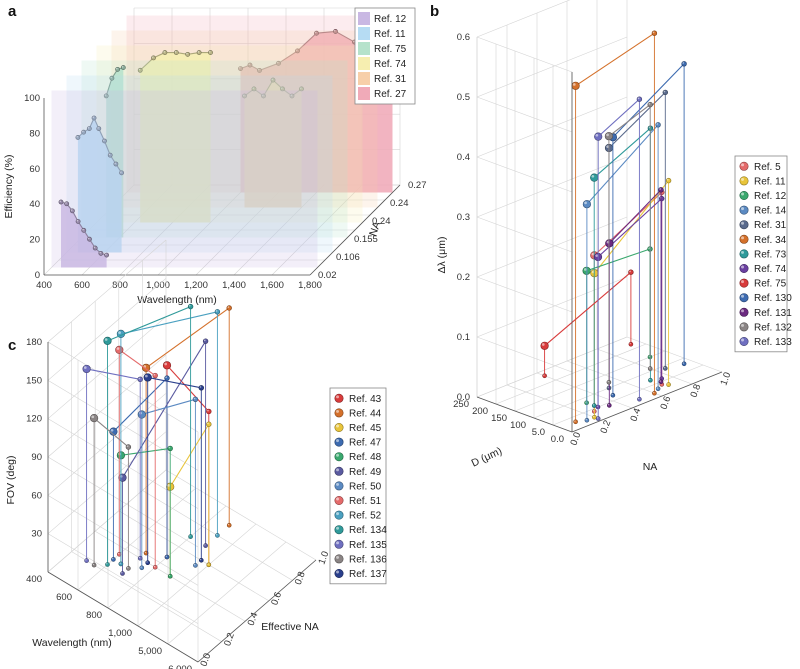 Image resolution: width=800 pixels, height=669 pixels. I want to click on point-ref.-43-highlight, so click(165, 364).